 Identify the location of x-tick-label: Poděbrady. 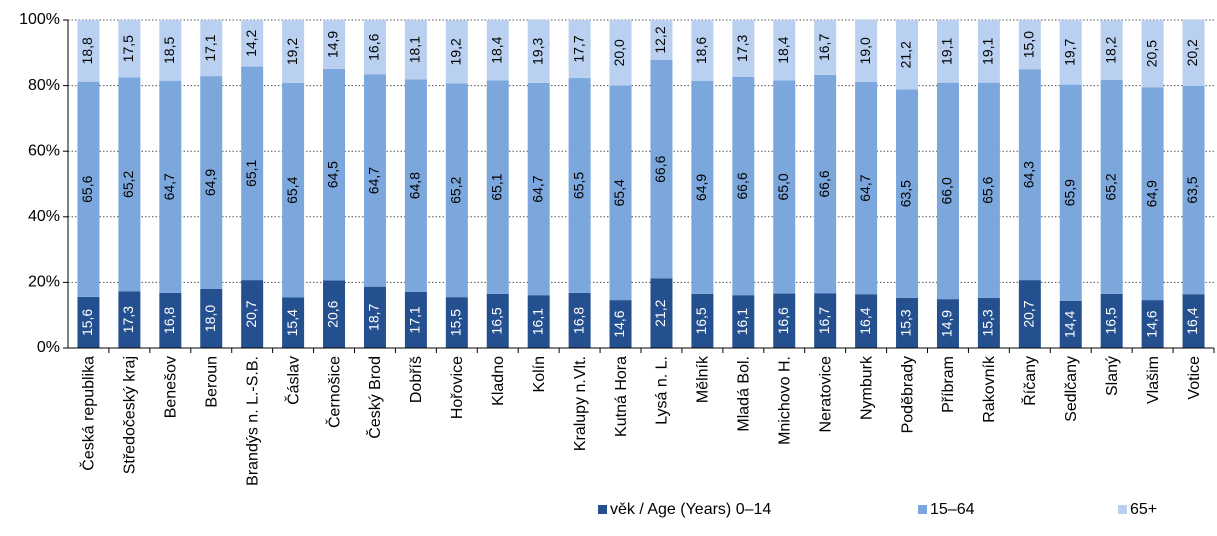
(907, 394).